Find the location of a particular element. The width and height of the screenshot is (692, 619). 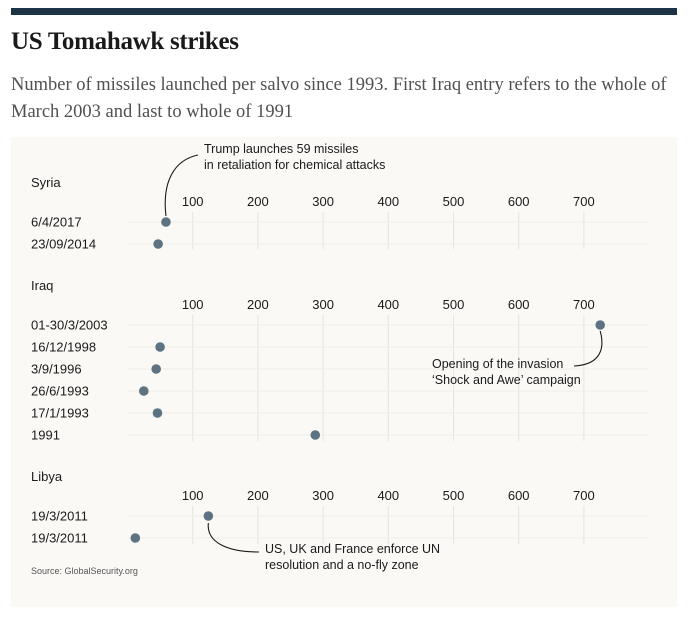

page-title: US Tomahawk strikes is located at coordinates (125, 41).